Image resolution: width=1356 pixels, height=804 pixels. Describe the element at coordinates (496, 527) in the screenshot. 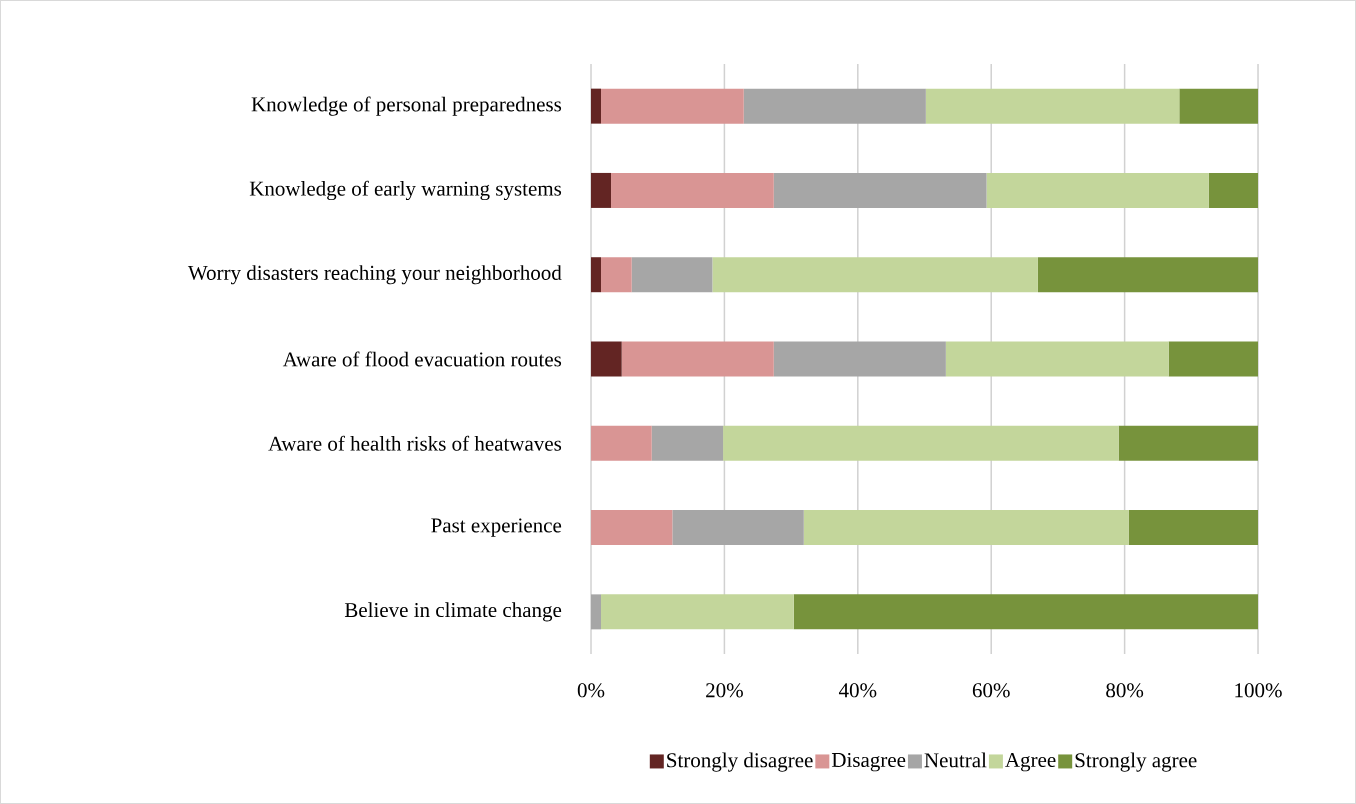

I see `y-tick-label: Past experience` at that location.